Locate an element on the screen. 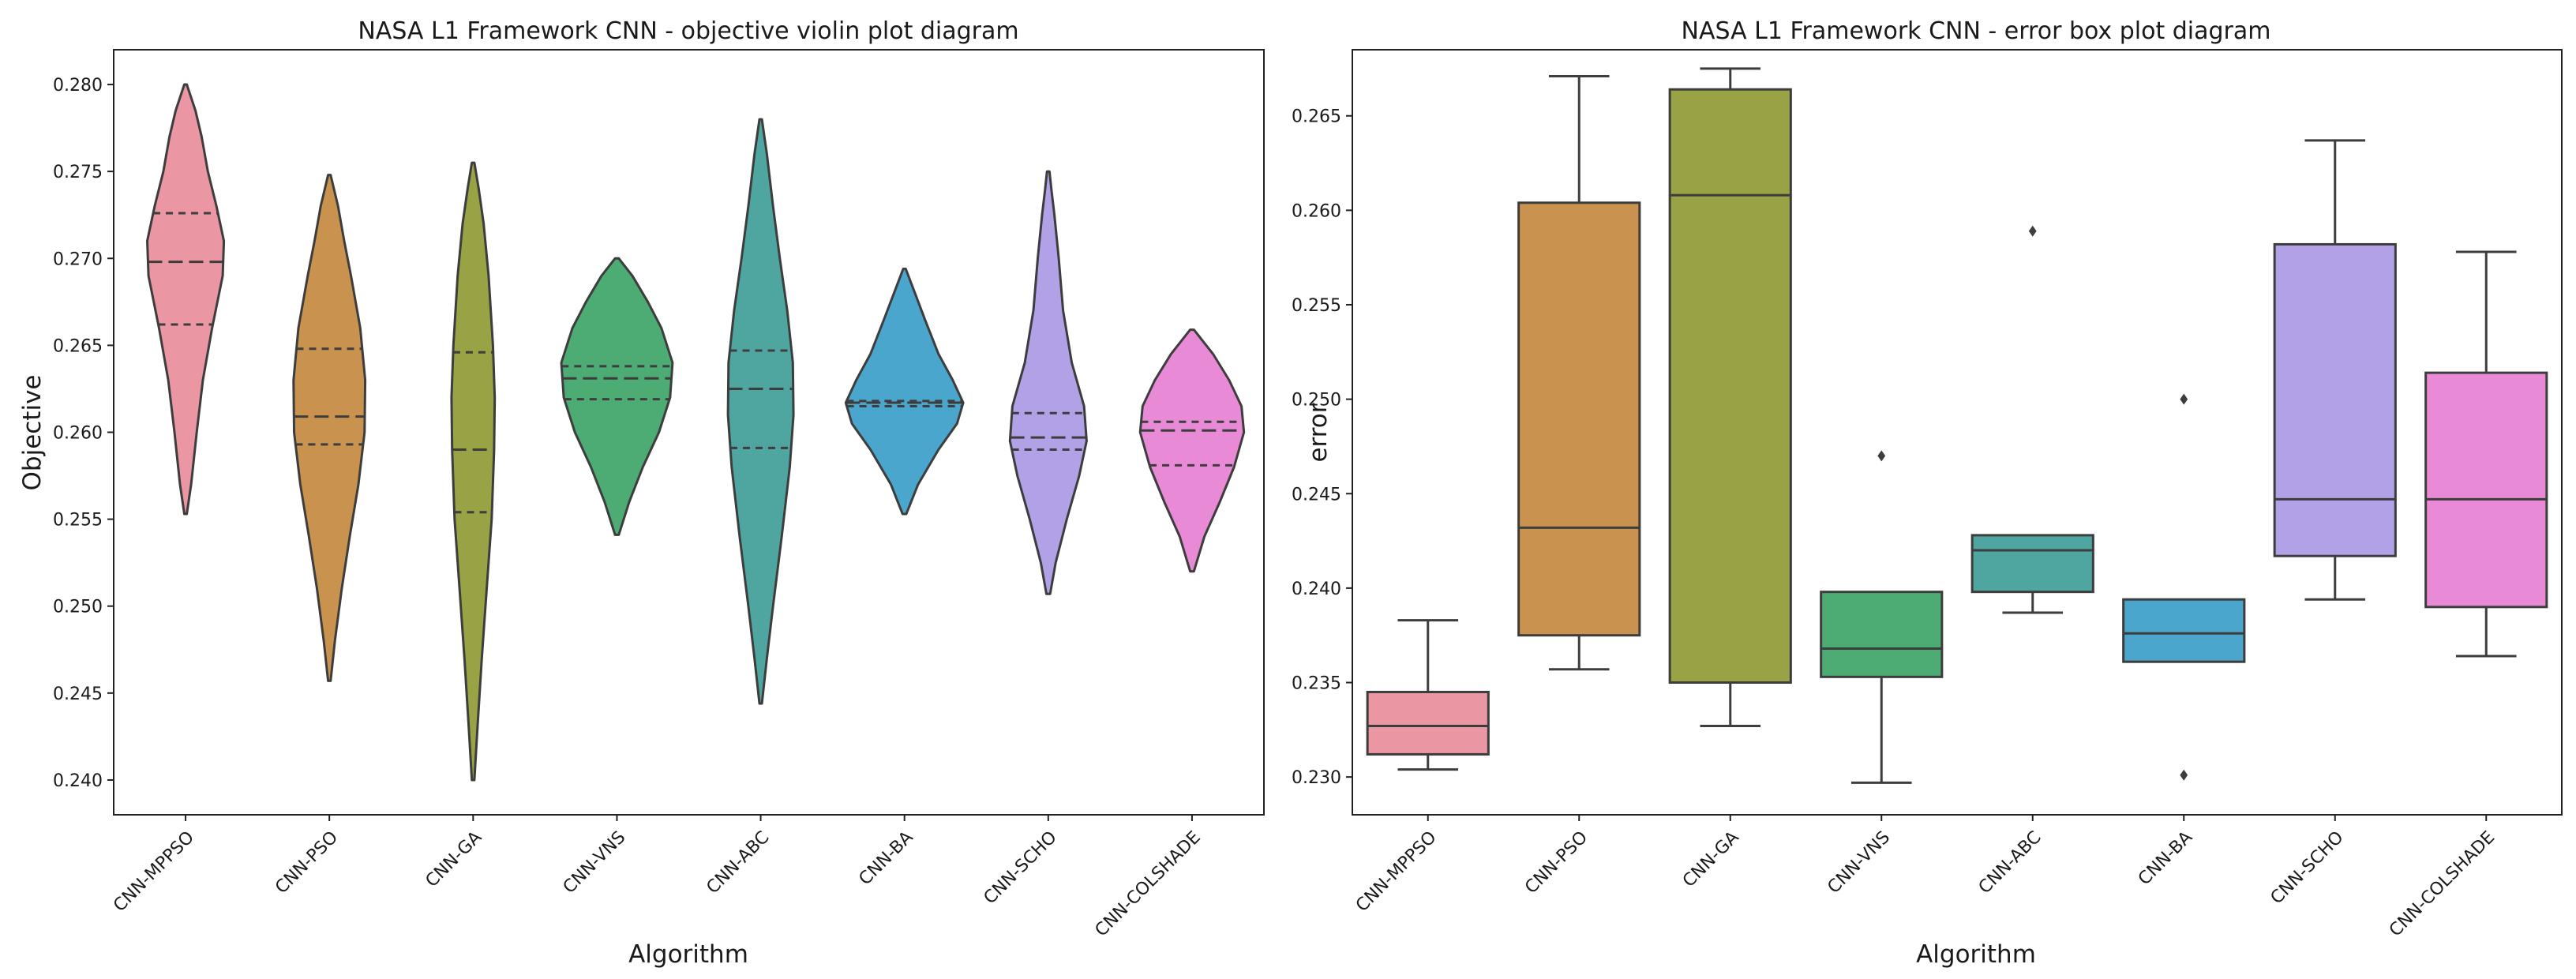  y-tick-label: 0.230 is located at coordinates (1316, 778).